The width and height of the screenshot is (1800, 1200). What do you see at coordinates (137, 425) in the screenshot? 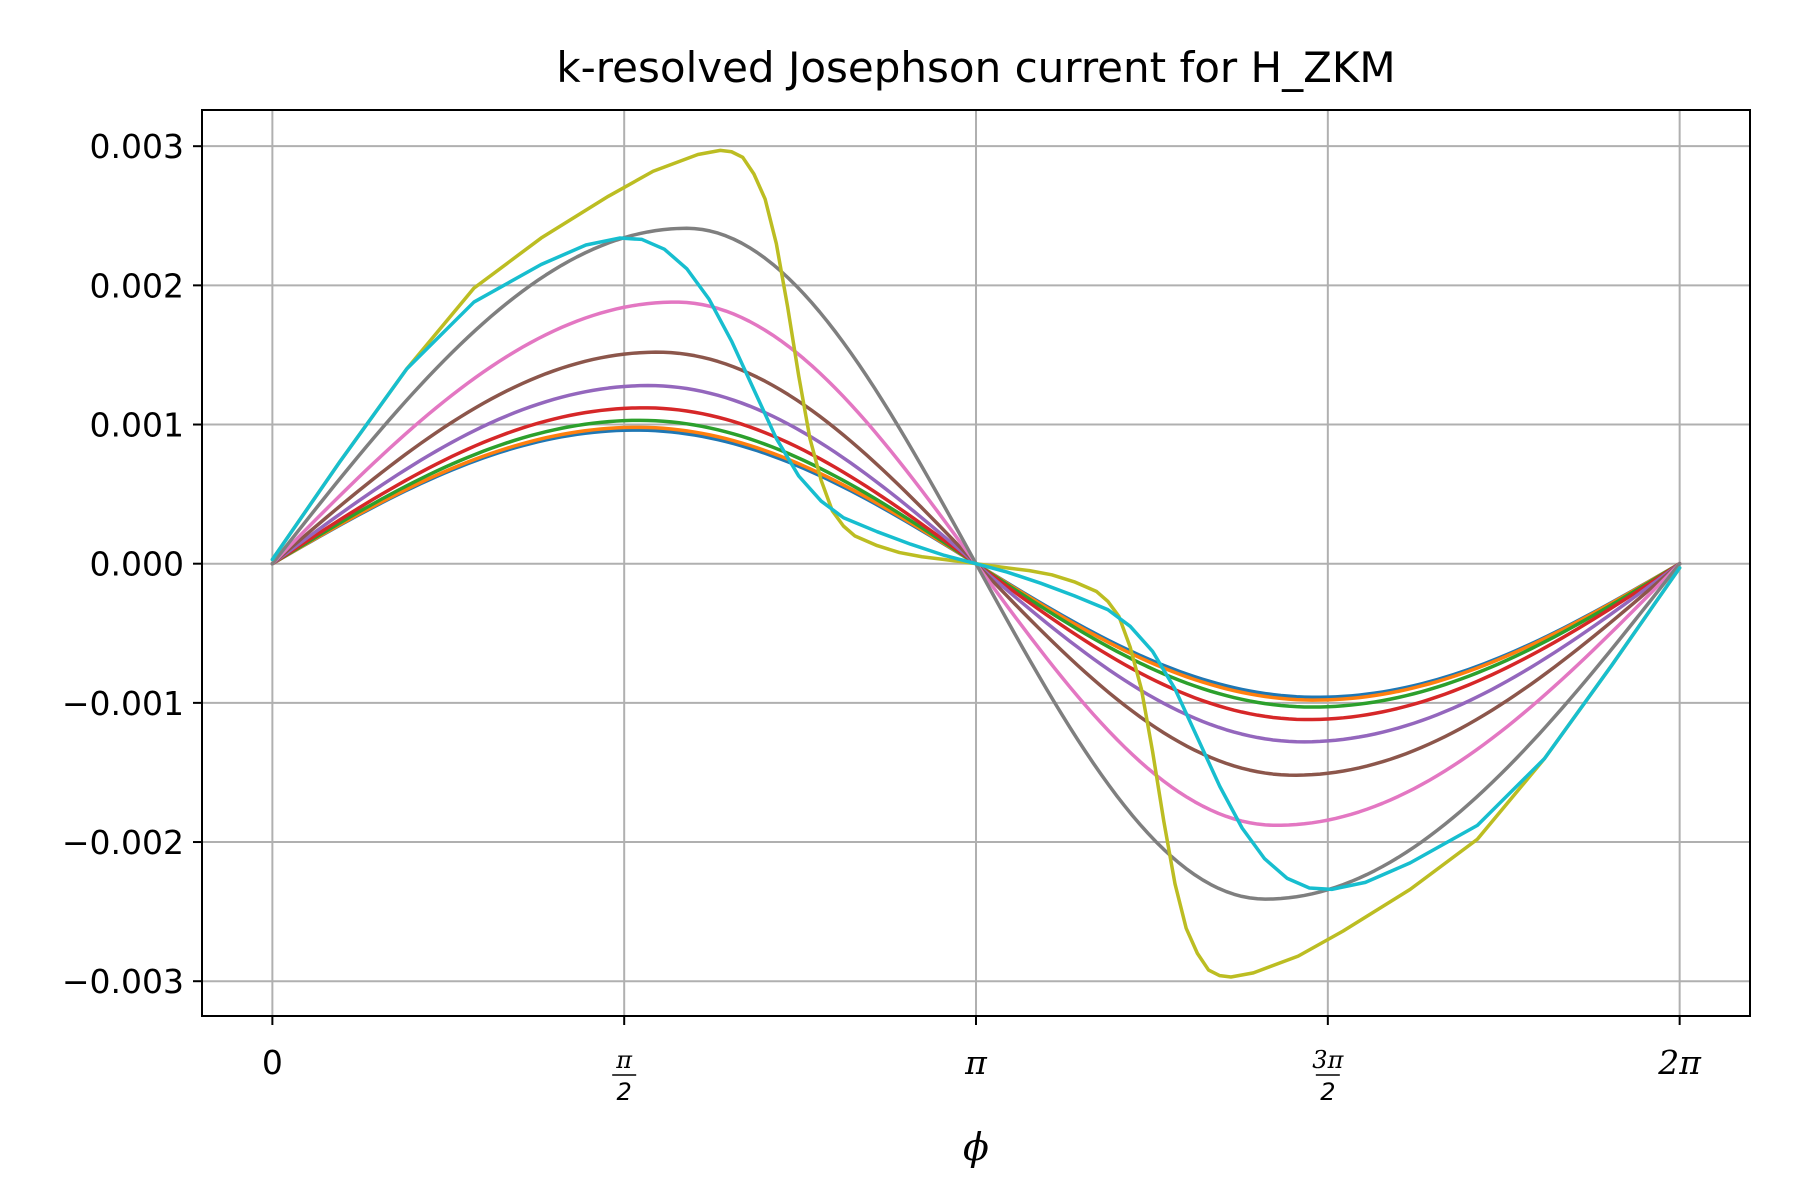
I see `y-tick-label: 0.001` at bounding box center [137, 425].